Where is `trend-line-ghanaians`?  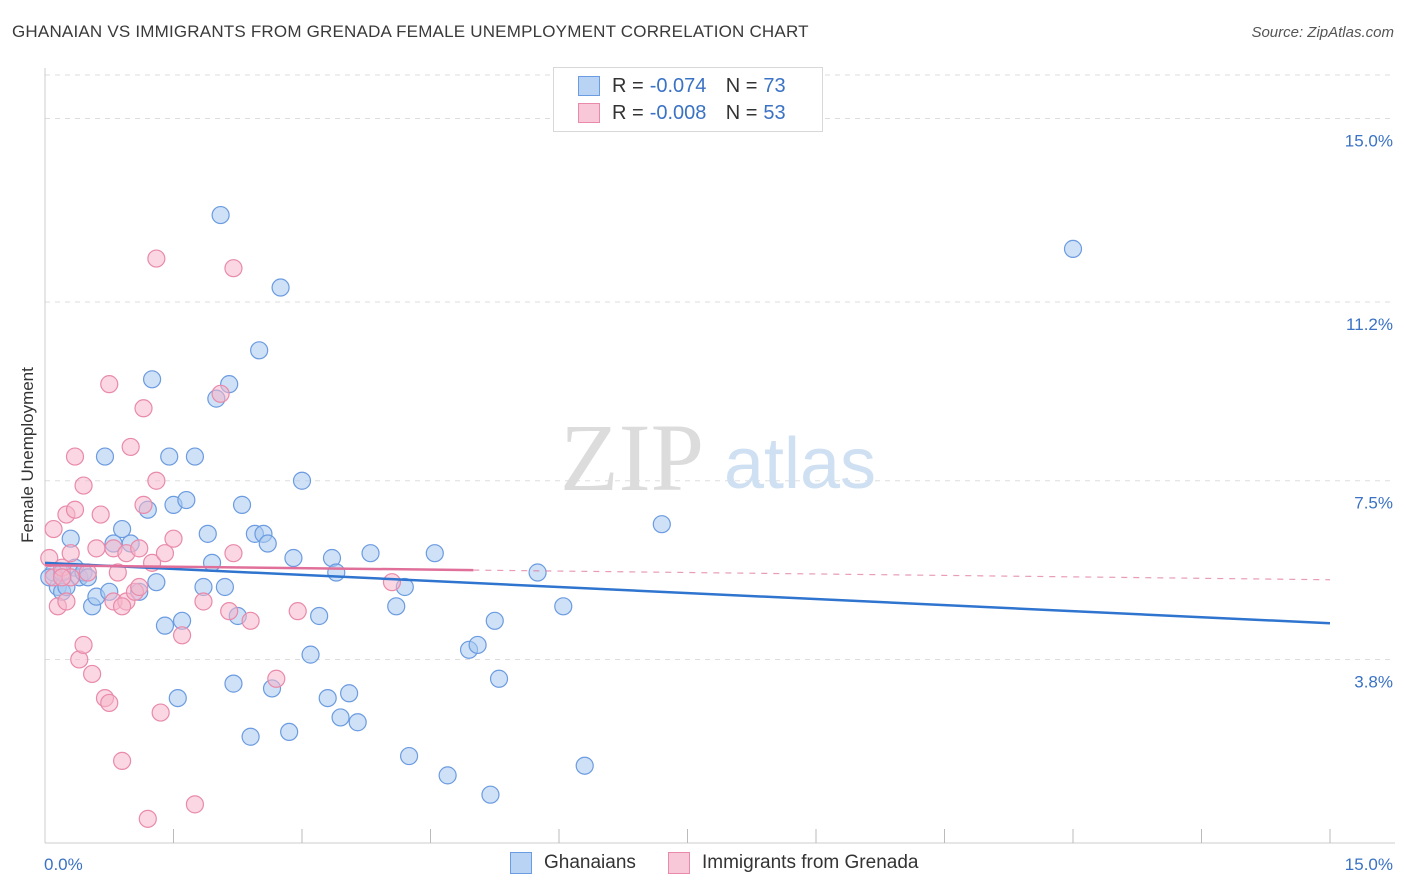
trend-line-ghanaians is located at coordinates (687, 593).